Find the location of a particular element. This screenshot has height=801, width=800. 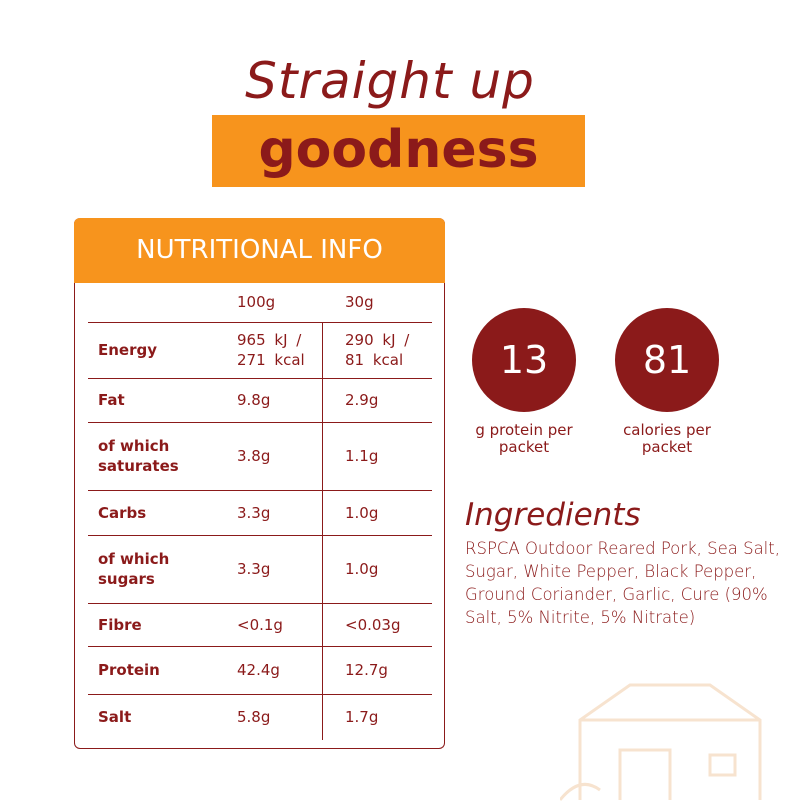

headline-highlight is located at coordinates (398, 151).